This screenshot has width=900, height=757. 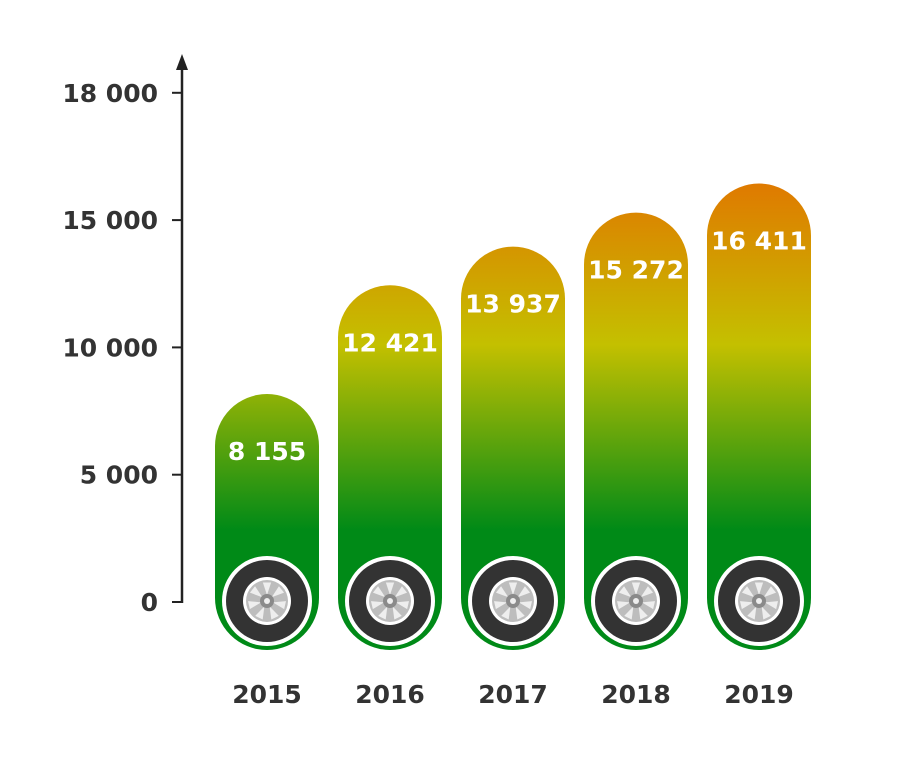 What do you see at coordinates (267, 451) in the screenshot?
I see `bar-value-label: 8 155` at bounding box center [267, 451].